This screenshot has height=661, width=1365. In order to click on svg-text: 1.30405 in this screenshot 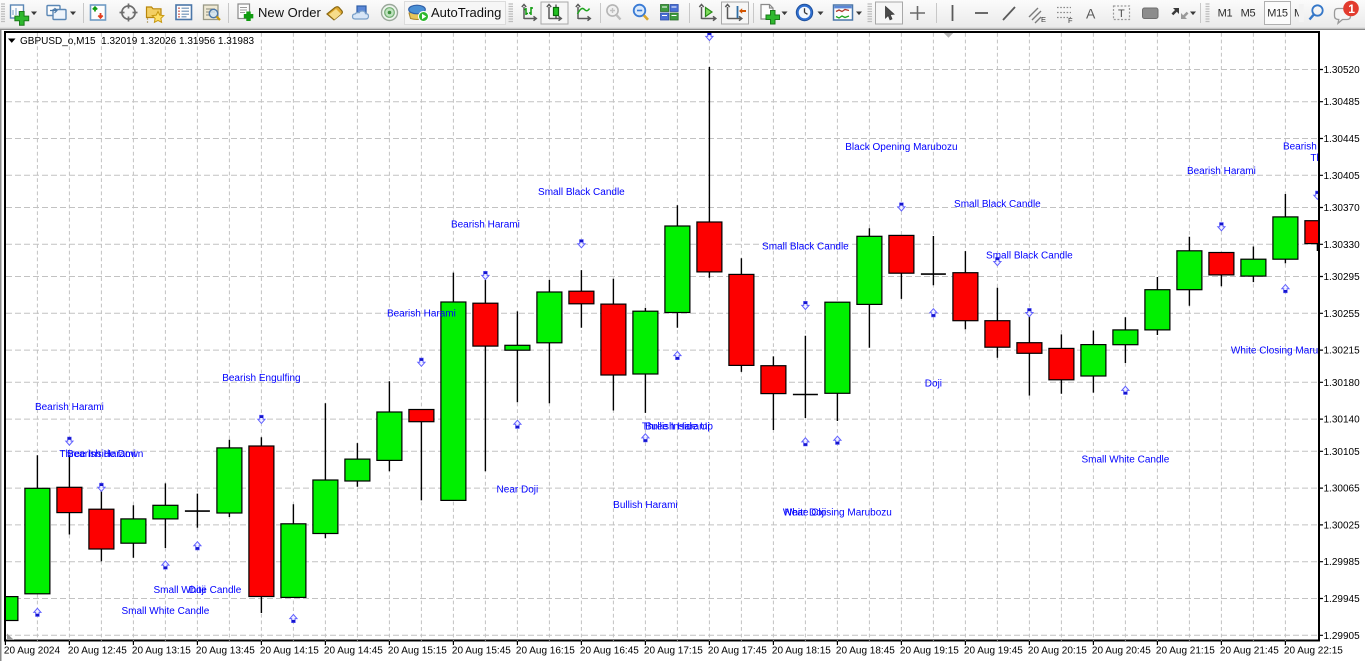, I will do `click(1342, 176)`.